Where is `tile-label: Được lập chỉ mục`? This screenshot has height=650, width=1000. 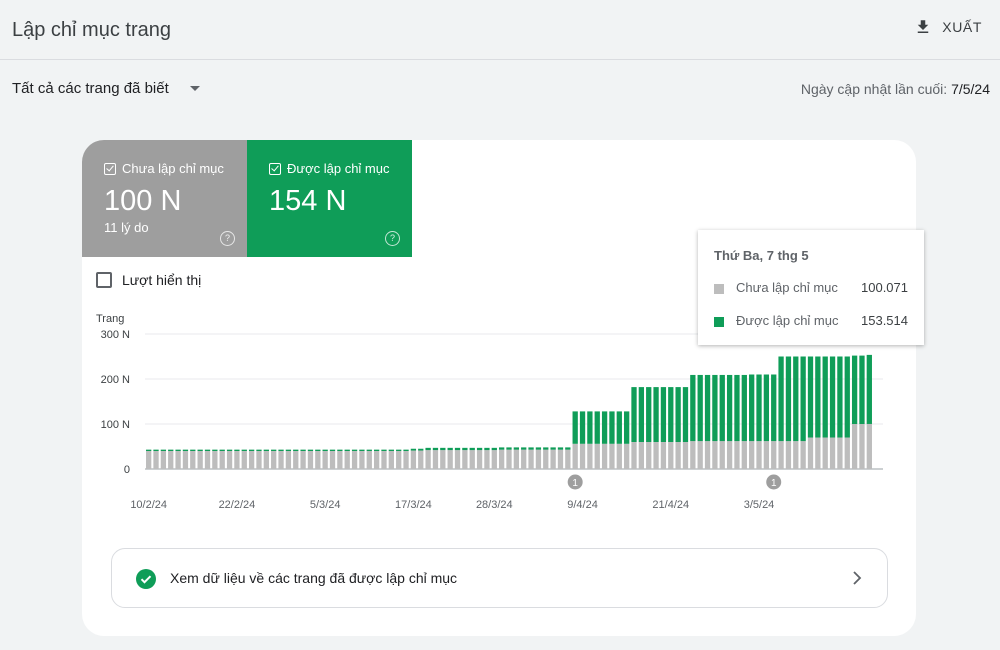 tile-label: Được lập chỉ mục is located at coordinates (338, 168).